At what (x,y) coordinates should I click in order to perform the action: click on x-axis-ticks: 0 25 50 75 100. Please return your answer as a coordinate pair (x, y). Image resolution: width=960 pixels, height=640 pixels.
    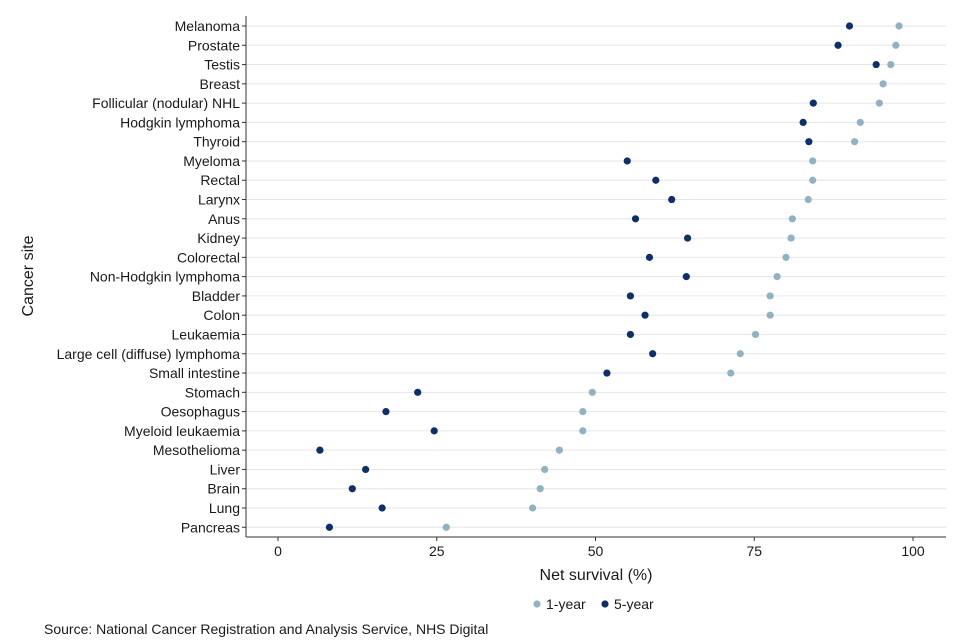
    Looking at the image, I should click on (599, 548).